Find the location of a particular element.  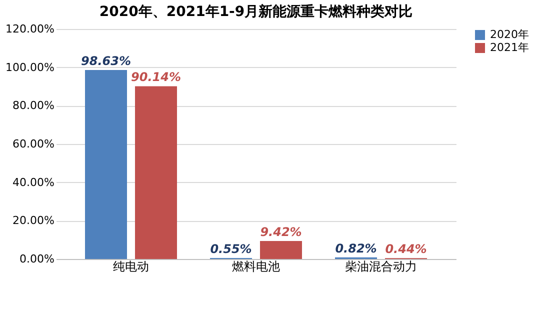

data-label: 0.82% is located at coordinates (356, 248).